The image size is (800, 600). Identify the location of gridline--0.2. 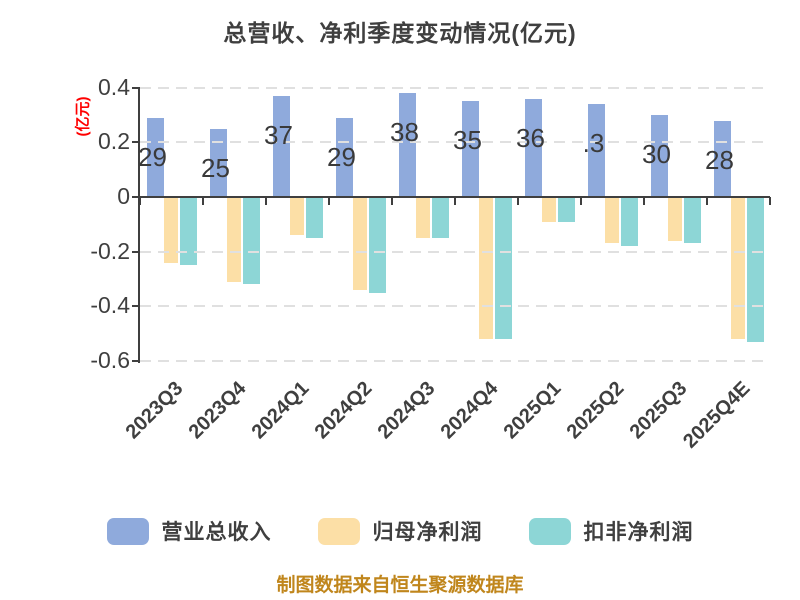
(452, 251).